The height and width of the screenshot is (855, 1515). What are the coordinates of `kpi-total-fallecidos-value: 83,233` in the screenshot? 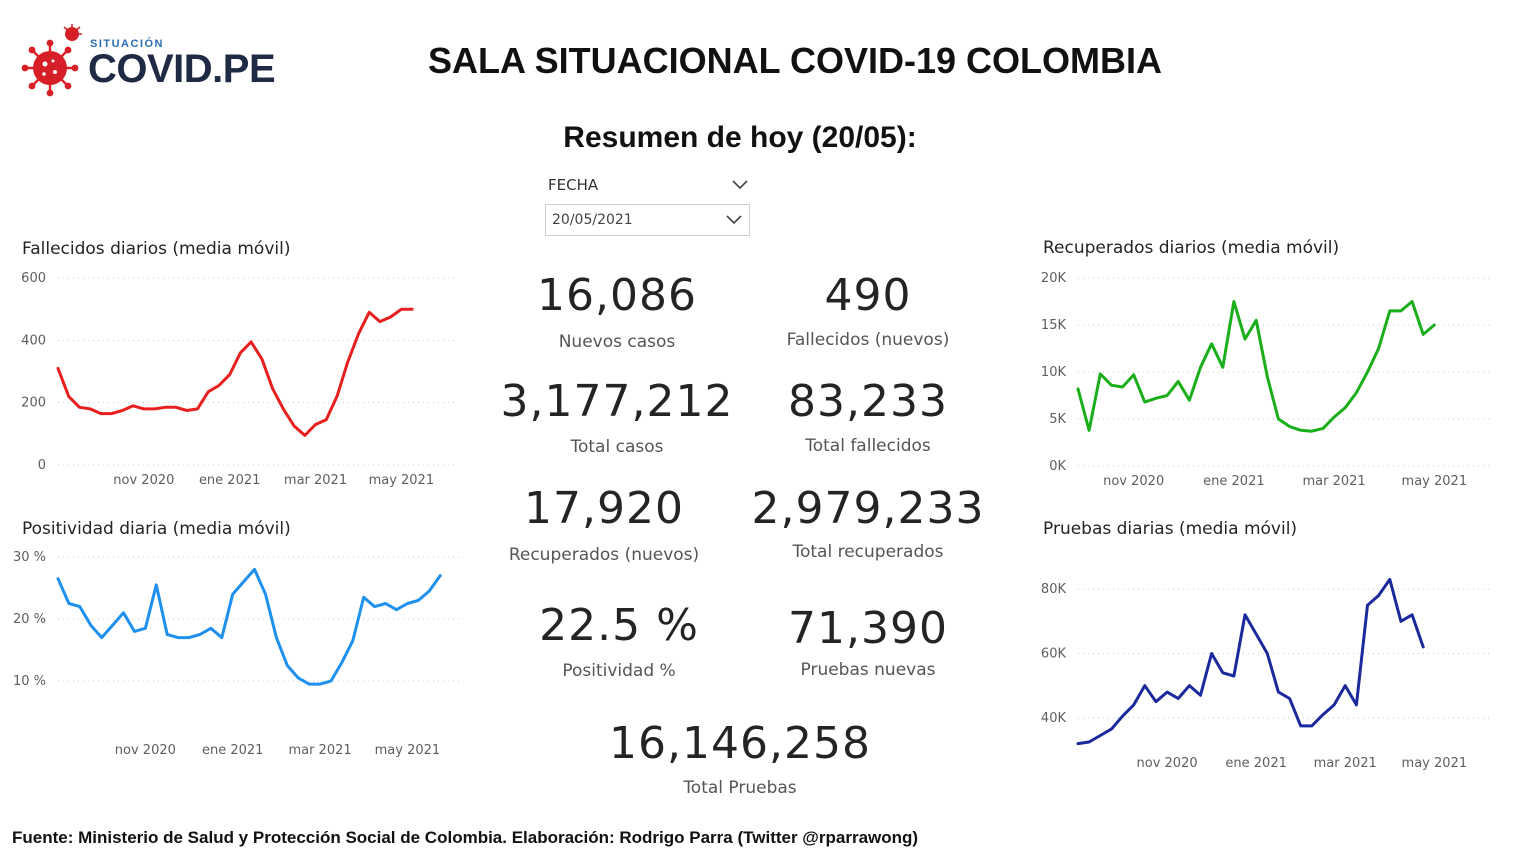 It's located at (868, 401).